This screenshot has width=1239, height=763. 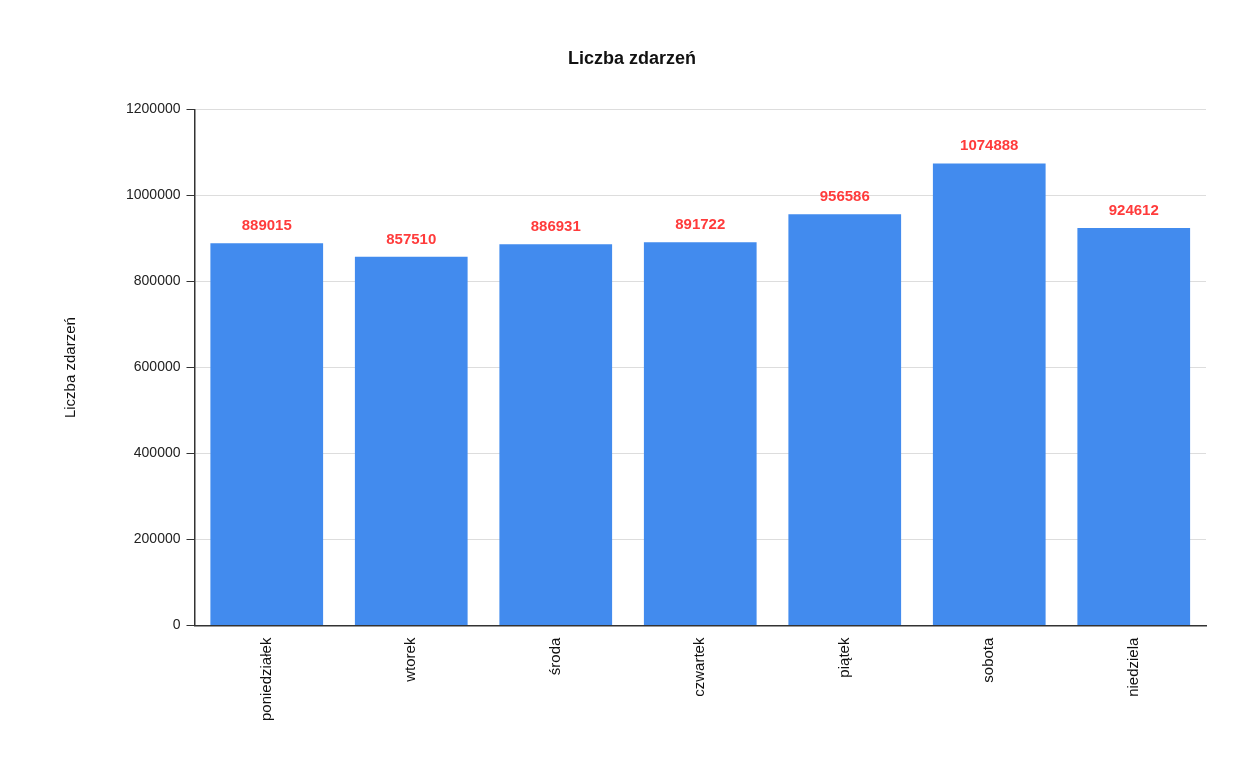 What do you see at coordinates (153, 194) in the screenshot?
I see `y-tick-label: 1000000` at bounding box center [153, 194].